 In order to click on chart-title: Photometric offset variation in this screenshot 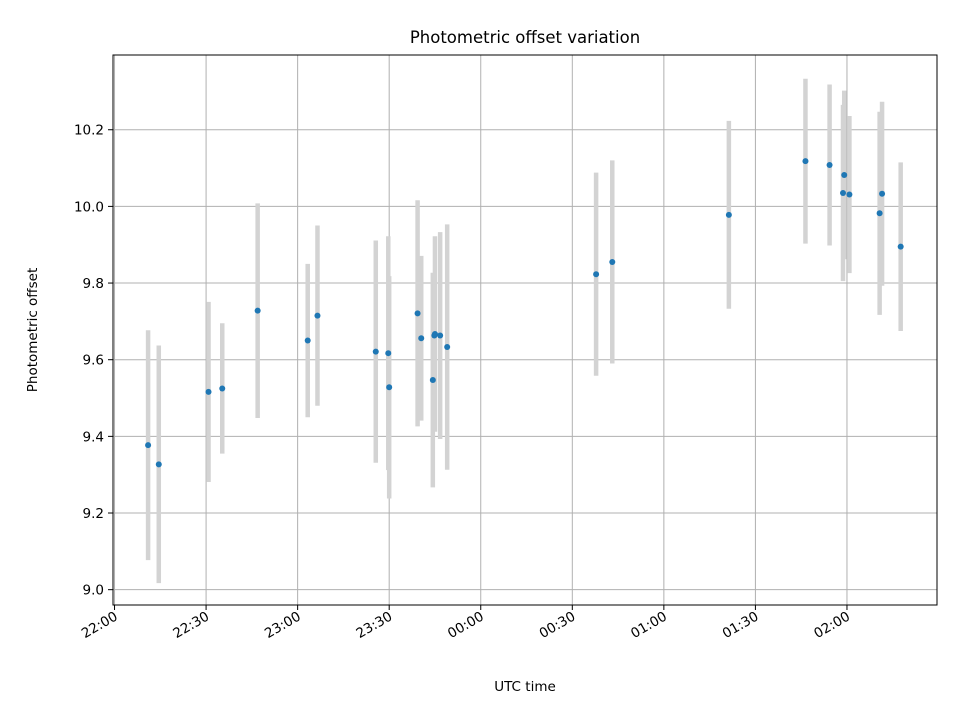, I will do `click(525, 37)`.